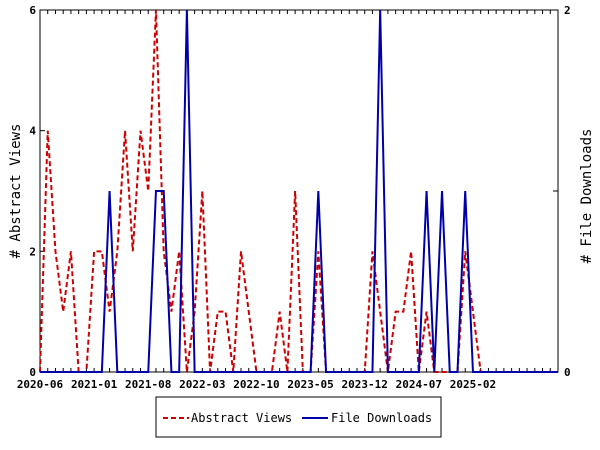 The image size is (600, 450). I want to click on x-tick-label: 2023-05, so click(310, 384).